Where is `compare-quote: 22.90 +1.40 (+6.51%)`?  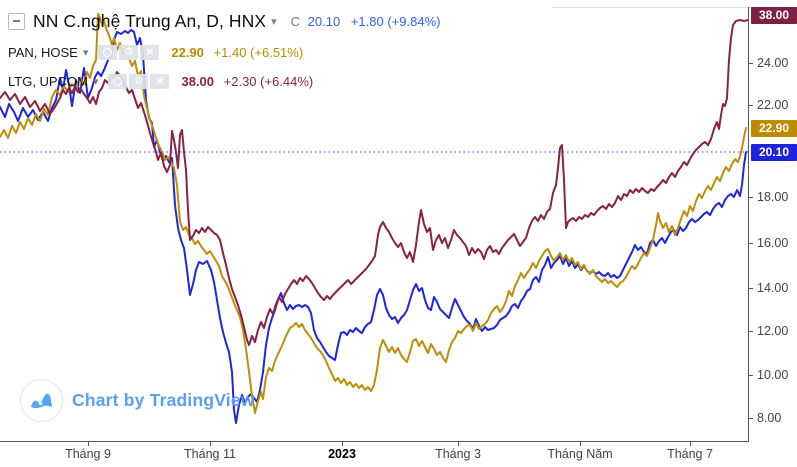 compare-quote: 22.90 +1.40 (+6.51%) is located at coordinates (237, 52).